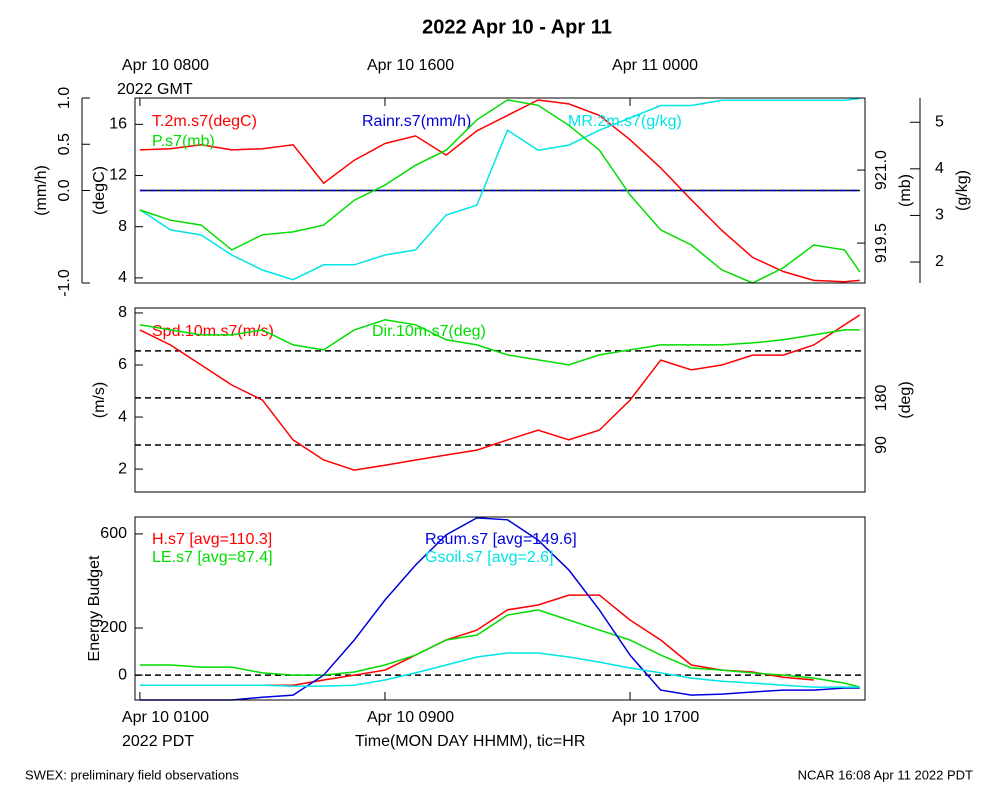  What do you see at coordinates (64, 144) in the screenshot?
I see `y-tick-label: 0.5` at bounding box center [64, 144].